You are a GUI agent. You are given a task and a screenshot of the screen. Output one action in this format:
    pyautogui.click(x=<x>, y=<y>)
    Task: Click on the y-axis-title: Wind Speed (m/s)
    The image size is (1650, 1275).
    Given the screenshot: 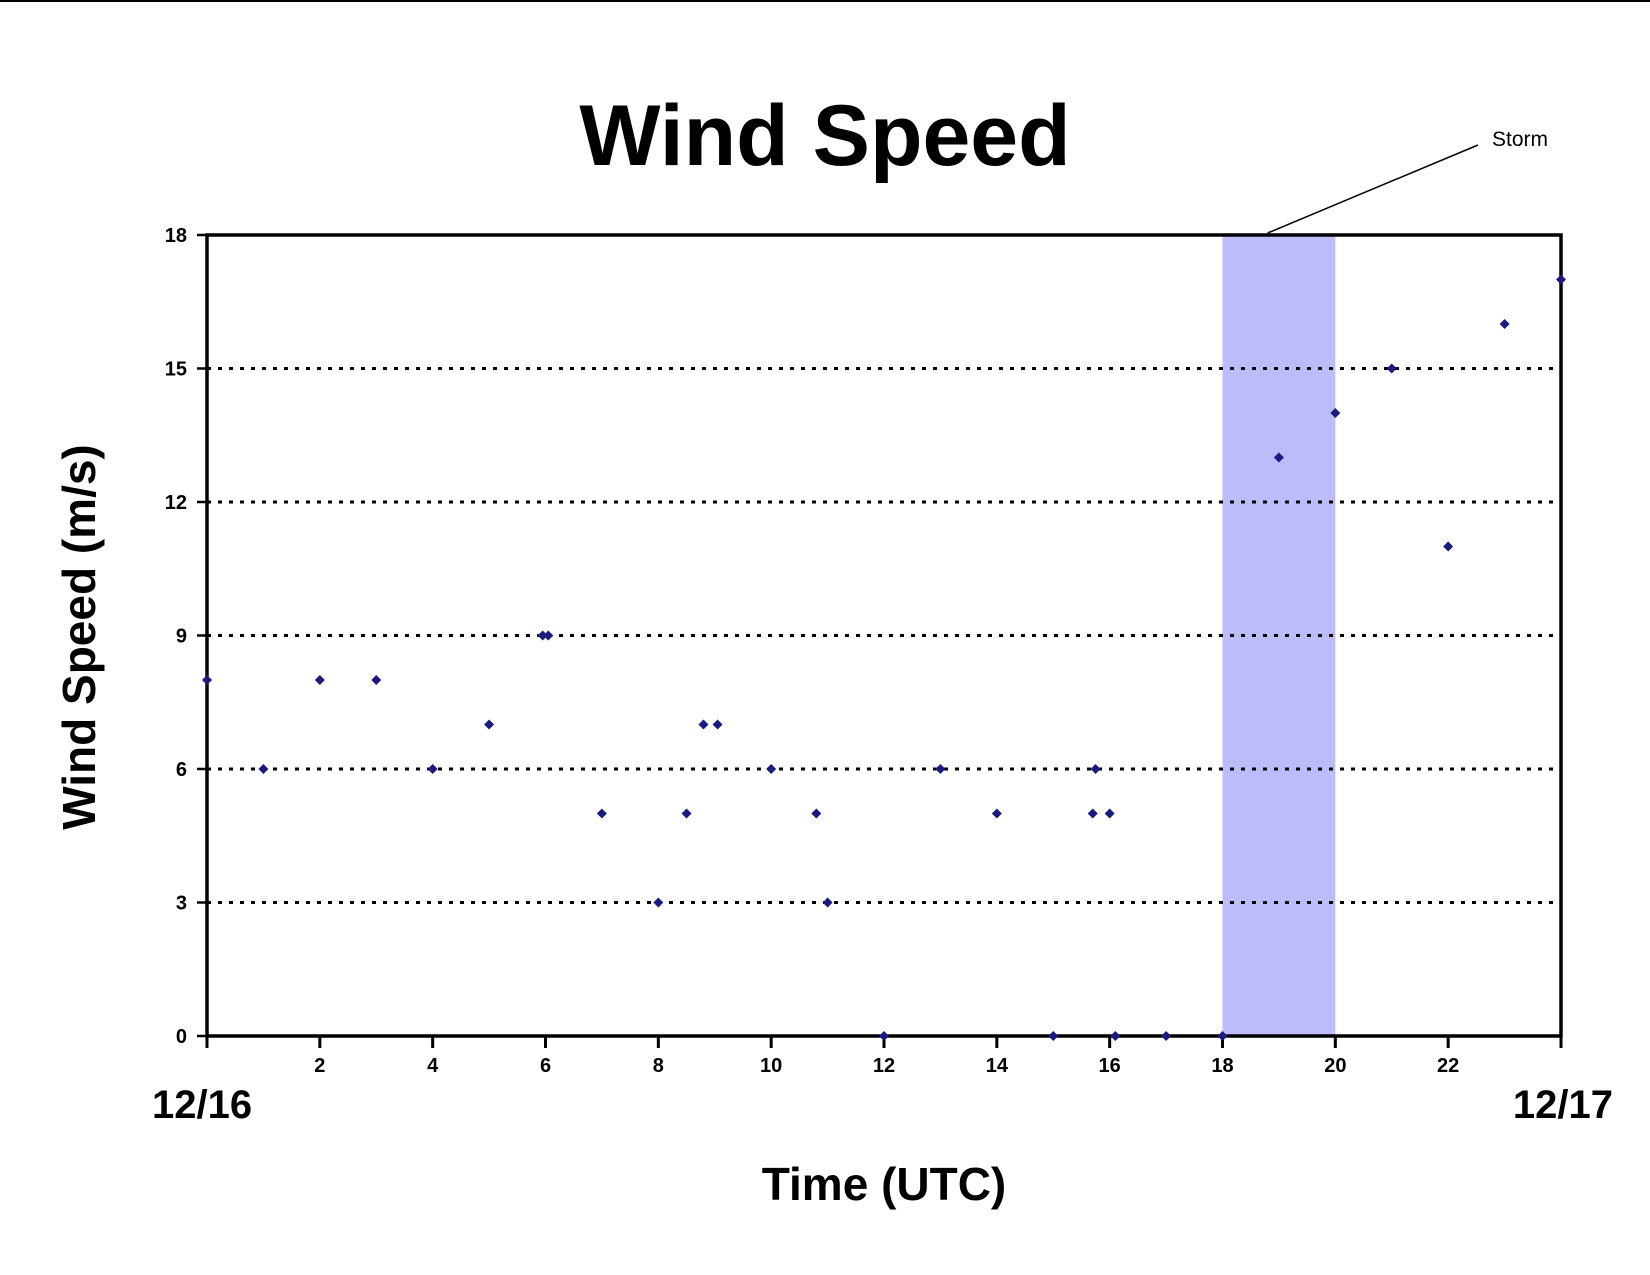 What is the action you would take?
    pyautogui.click(x=79, y=637)
    